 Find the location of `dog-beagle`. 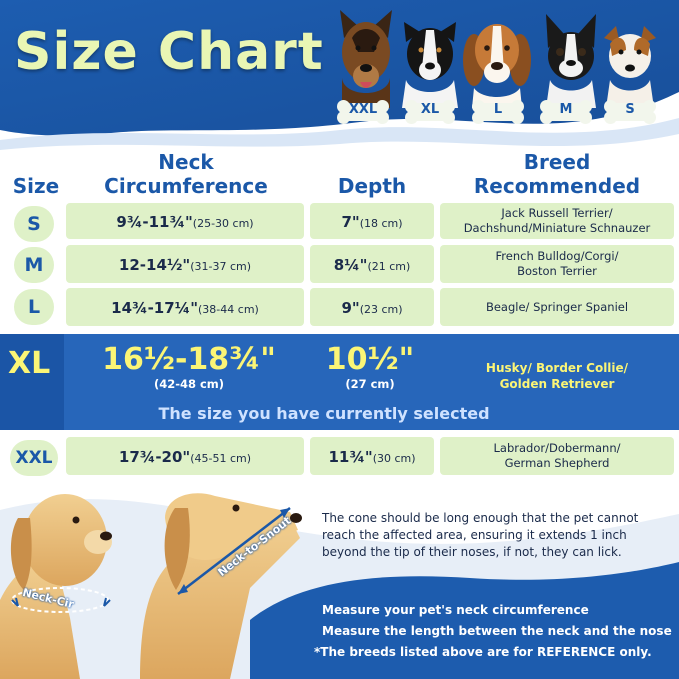

dog-beagle is located at coordinates (497, 58).